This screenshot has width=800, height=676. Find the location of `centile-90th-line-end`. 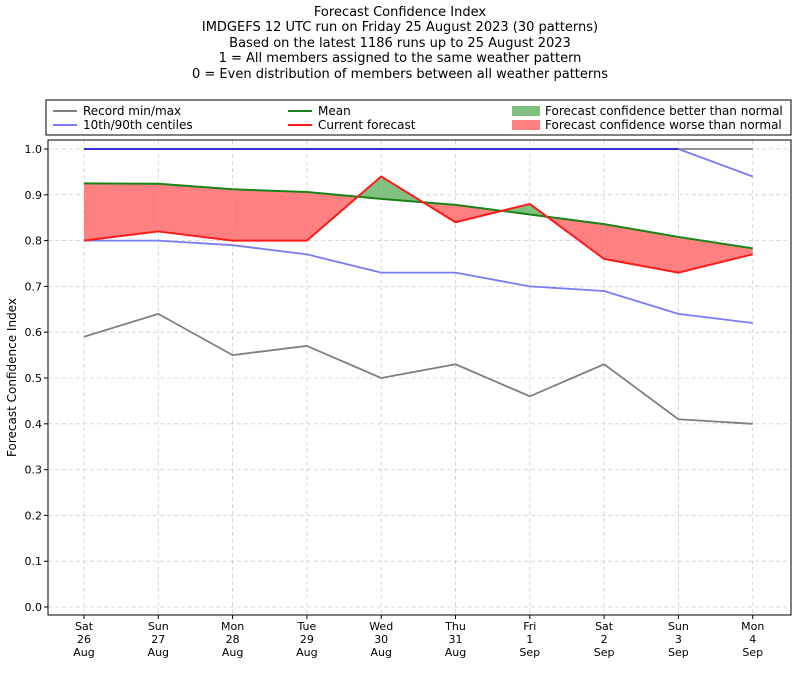

centile-90th-line-end is located at coordinates (716, 163).